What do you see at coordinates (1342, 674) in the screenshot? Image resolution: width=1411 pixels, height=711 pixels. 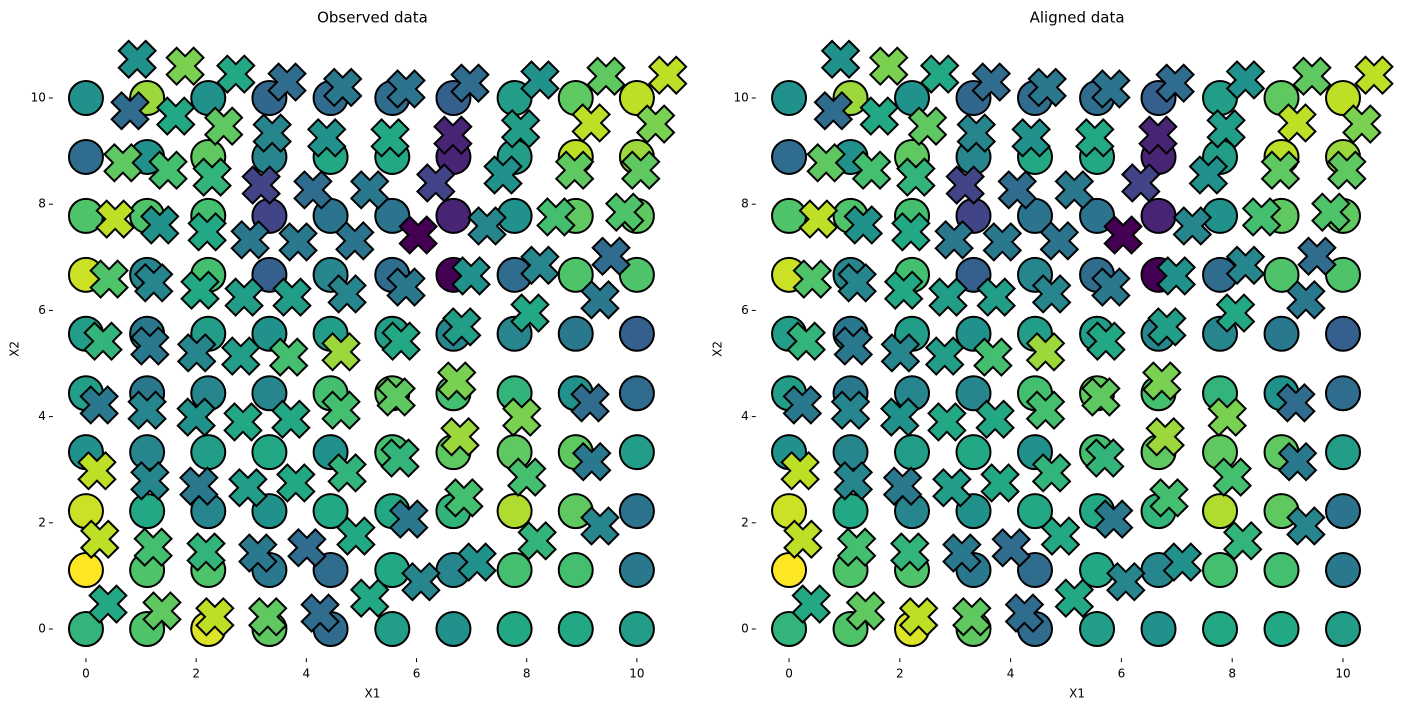 I see `x-tick-label: 10` at bounding box center [1342, 674].